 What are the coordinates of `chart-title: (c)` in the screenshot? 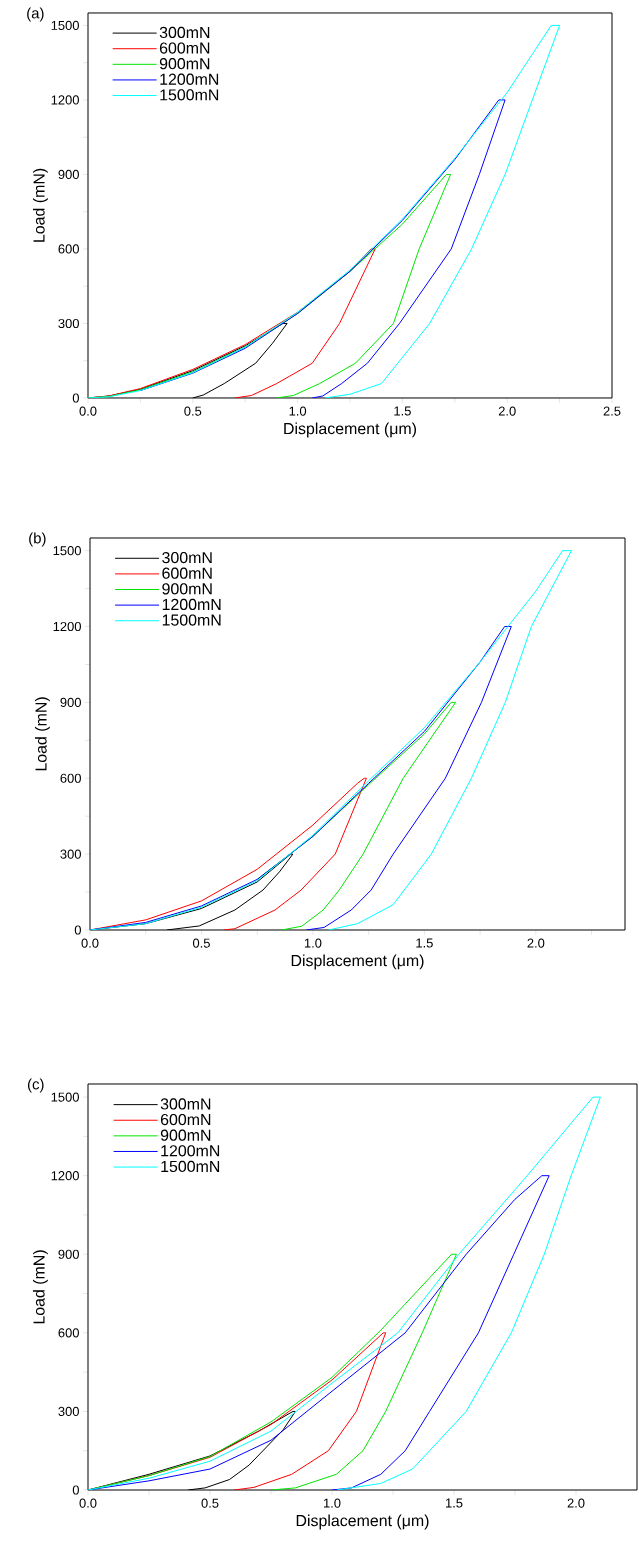 It's located at (35, 1085).